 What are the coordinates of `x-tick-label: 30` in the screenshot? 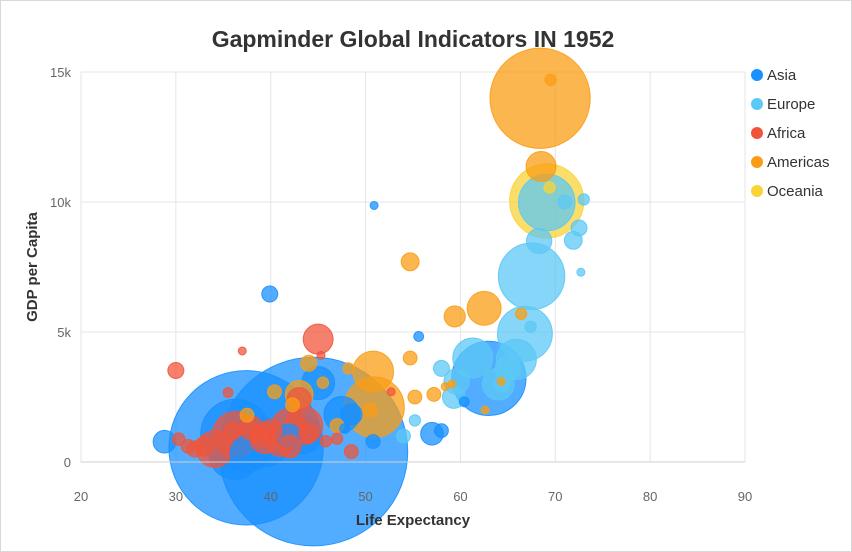 It's located at (176, 496).